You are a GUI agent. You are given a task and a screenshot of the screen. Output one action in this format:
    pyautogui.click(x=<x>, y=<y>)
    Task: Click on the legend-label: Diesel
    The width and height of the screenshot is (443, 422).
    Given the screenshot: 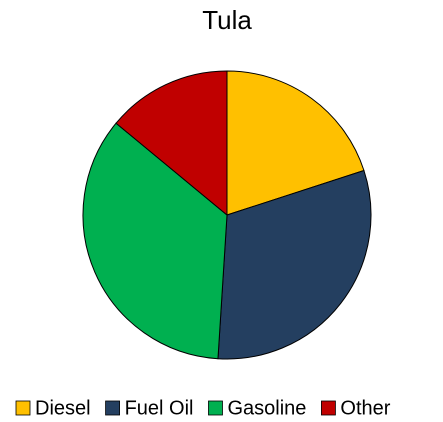 What is the action you would take?
    pyautogui.click(x=63, y=408)
    